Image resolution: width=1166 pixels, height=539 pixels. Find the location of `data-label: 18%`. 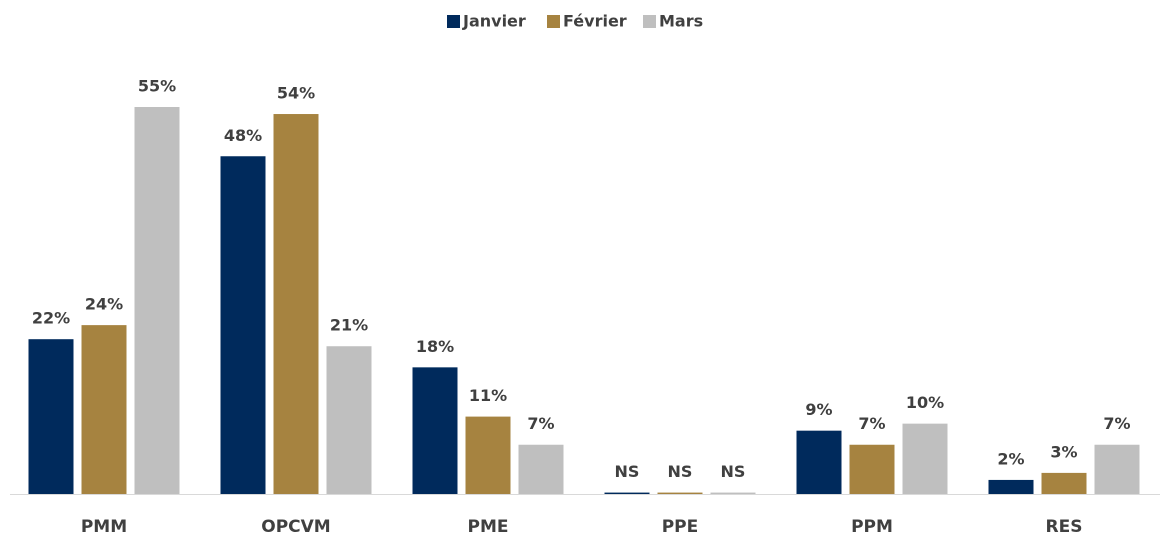

data-label: 18% is located at coordinates (435, 346).